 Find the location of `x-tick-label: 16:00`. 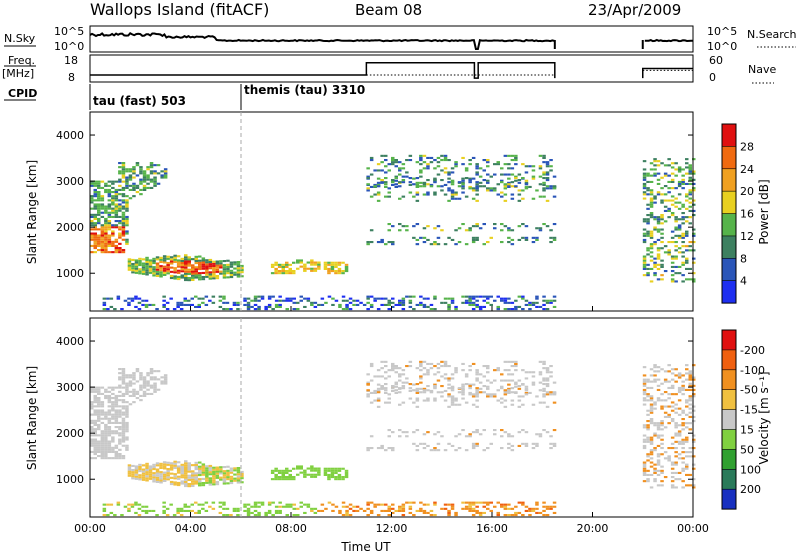

x-tick-label: 16:00 is located at coordinates (492, 528).